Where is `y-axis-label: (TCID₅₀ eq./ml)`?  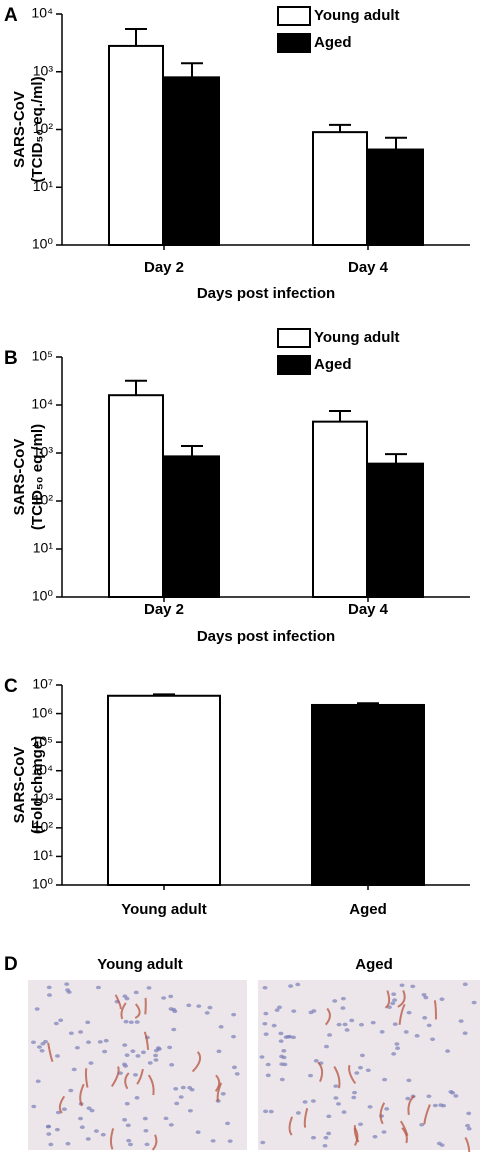 y-axis-label: (TCID₅₀ eq./ml) is located at coordinates (37, 477).